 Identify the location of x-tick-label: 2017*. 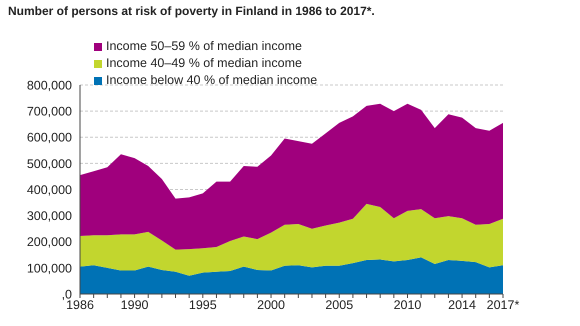
(503, 305).